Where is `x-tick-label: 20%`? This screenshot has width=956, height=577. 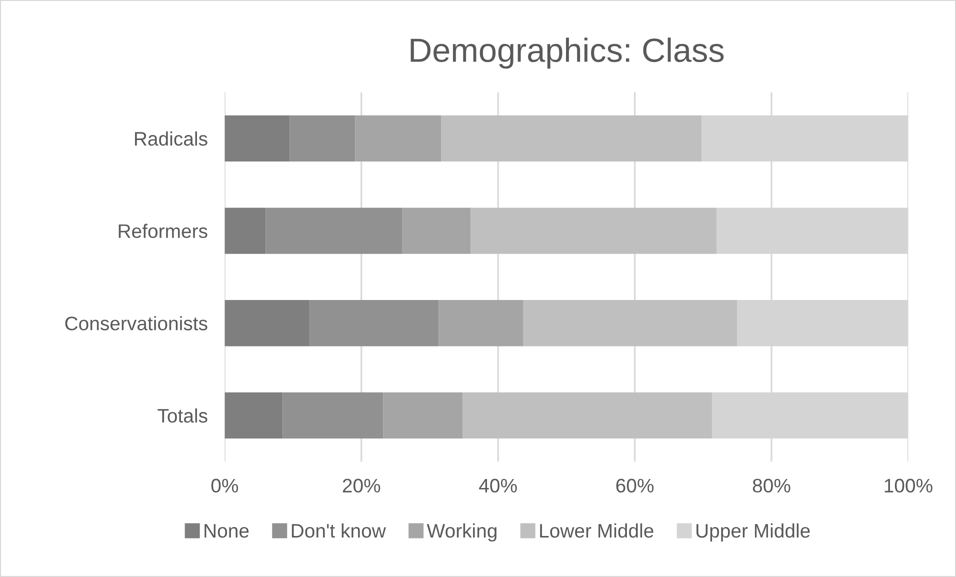
x-tick-label: 20% is located at coordinates (361, 485).